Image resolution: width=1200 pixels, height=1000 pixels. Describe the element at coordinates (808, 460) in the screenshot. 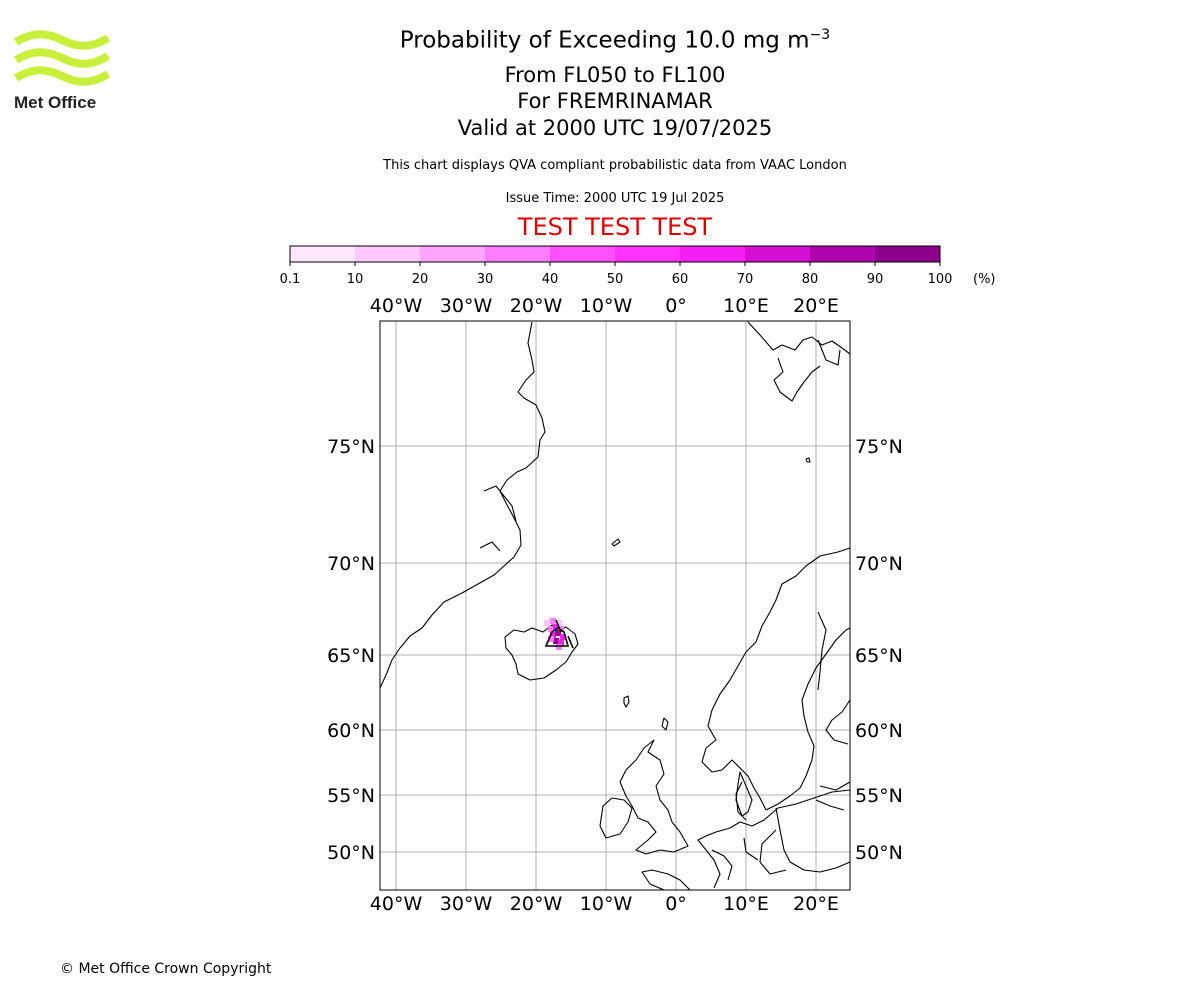

I see `bear-island` at that location.